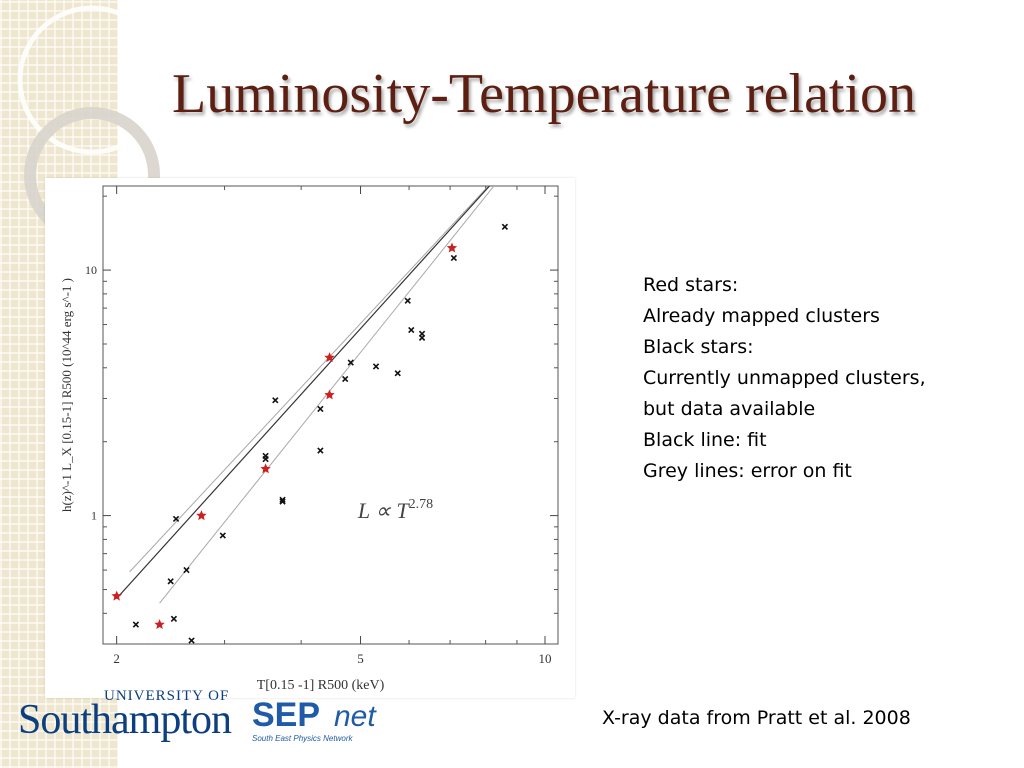 Image resolution: width=1024 pixels, height=768 pixels. I want to click on slide-title: Luminosity-Temperature relation, so click(544, 94).